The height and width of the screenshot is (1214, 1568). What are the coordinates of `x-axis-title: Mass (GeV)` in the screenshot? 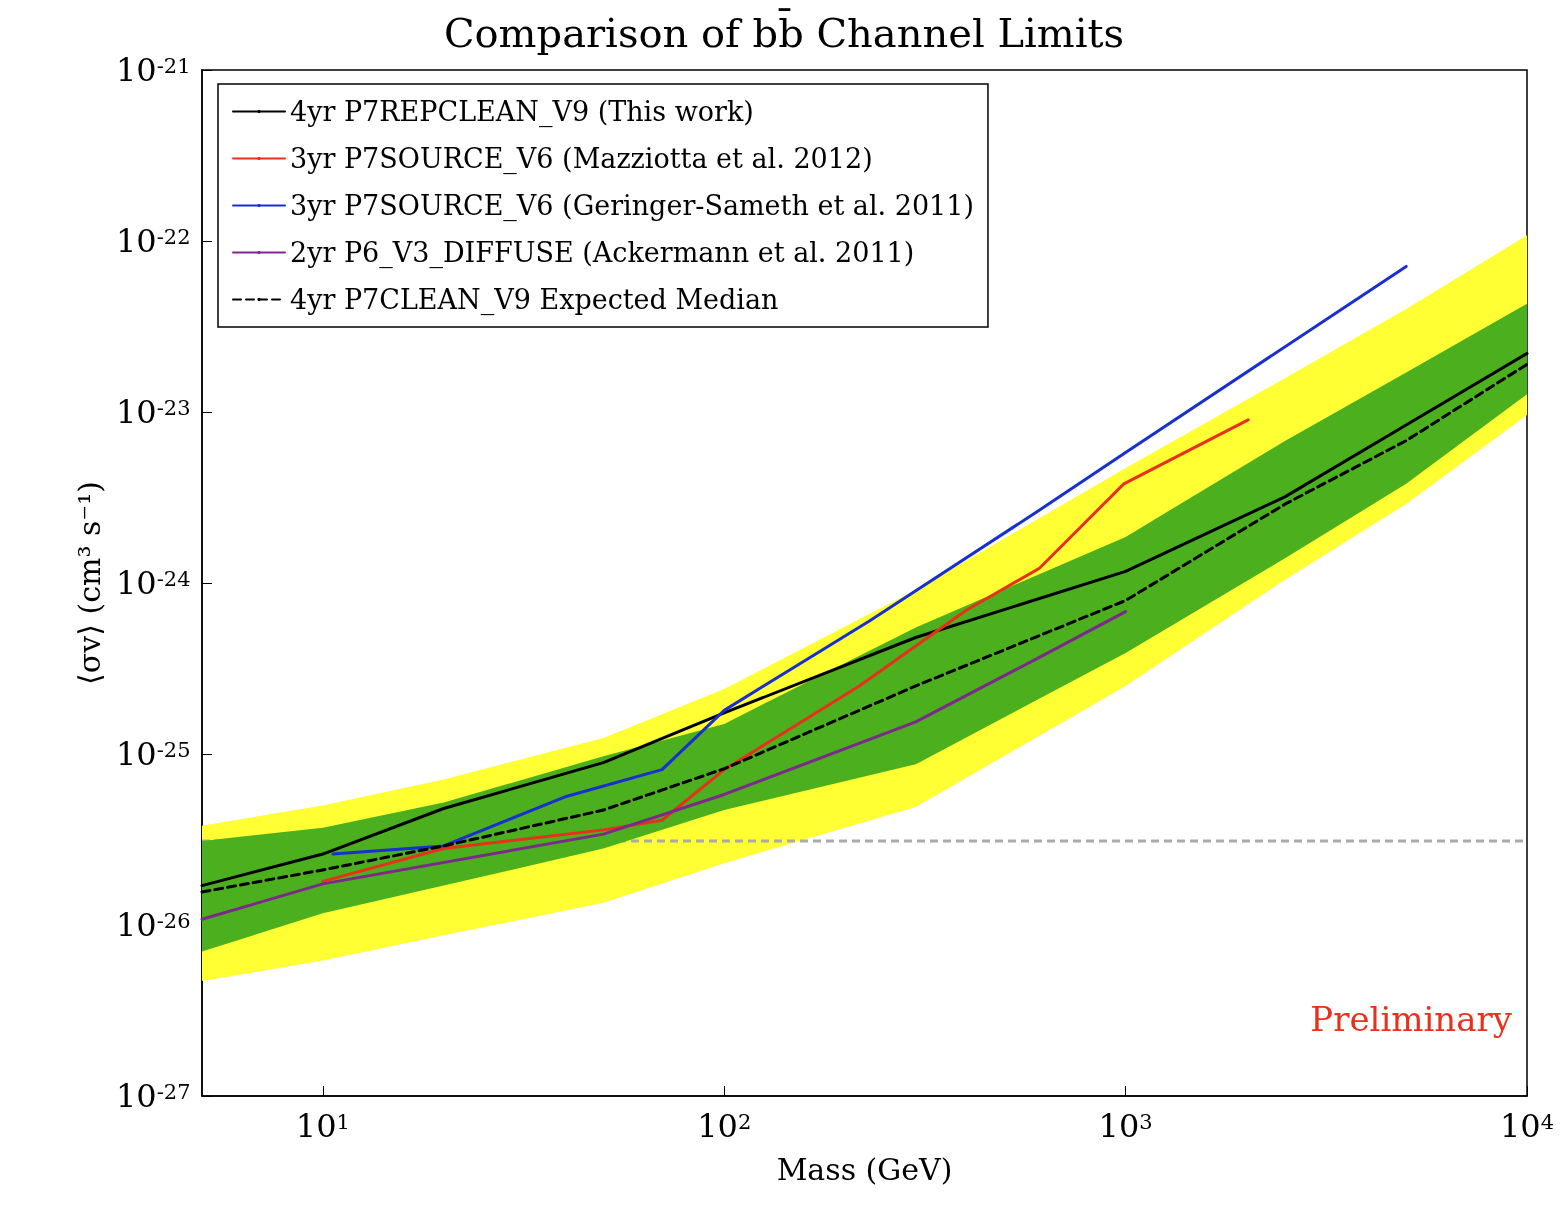 It's located at (864, 1169).